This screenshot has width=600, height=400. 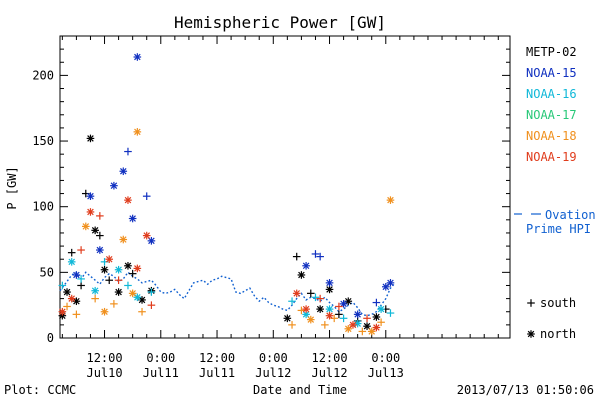 I want to click on legend-item-noaa-19: NOAA-19, so click(x=551, y=157).